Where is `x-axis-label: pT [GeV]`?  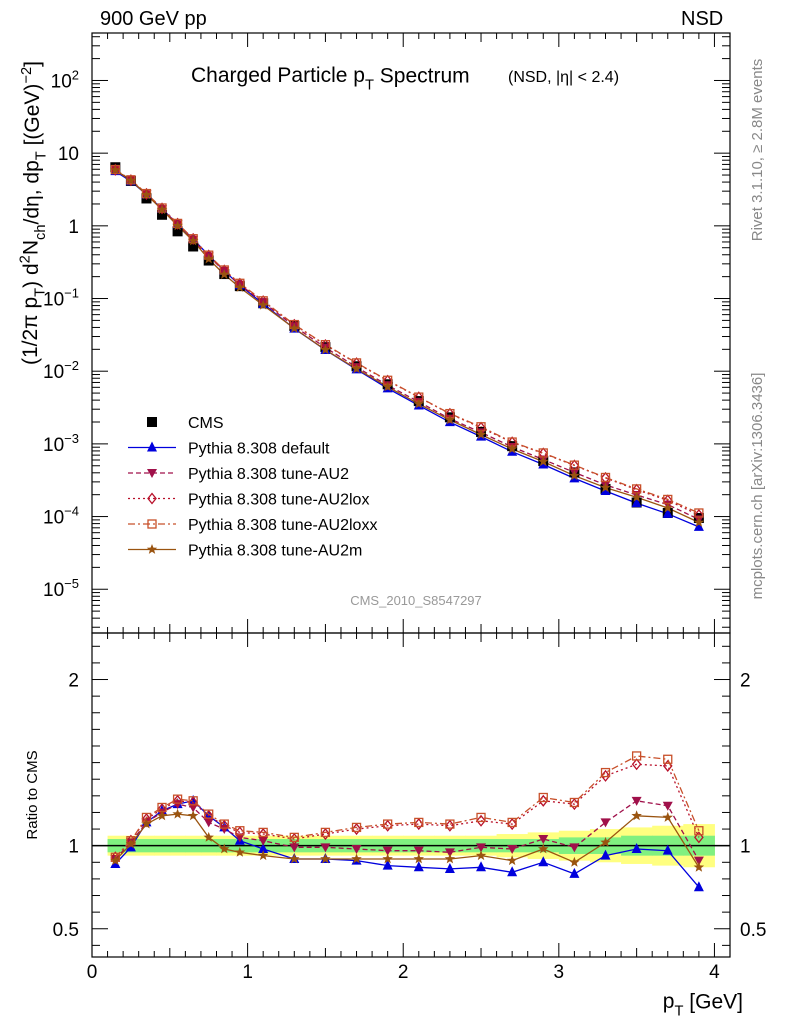 x-axis-label: pT [GeV] is located at coordinates (703, 1004).